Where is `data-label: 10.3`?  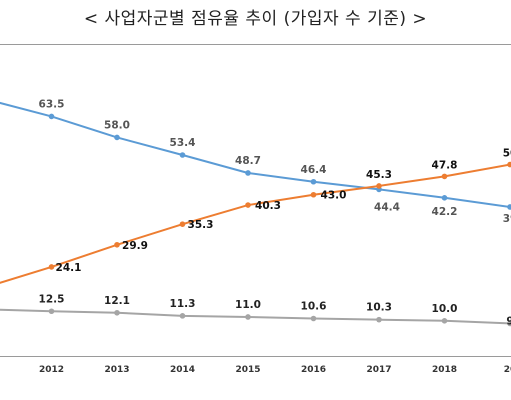 data-label: 10.3 is located at coordinates (379, 308).